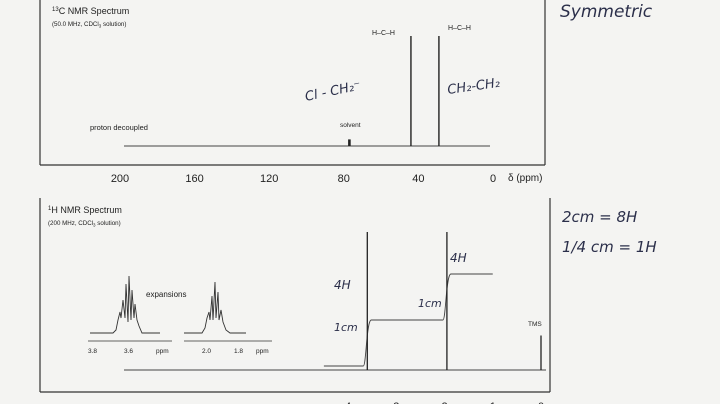 This screenshot has height=404, width=720. I want to click on inset-right-tick-2: 1.8, so click(238, 351).